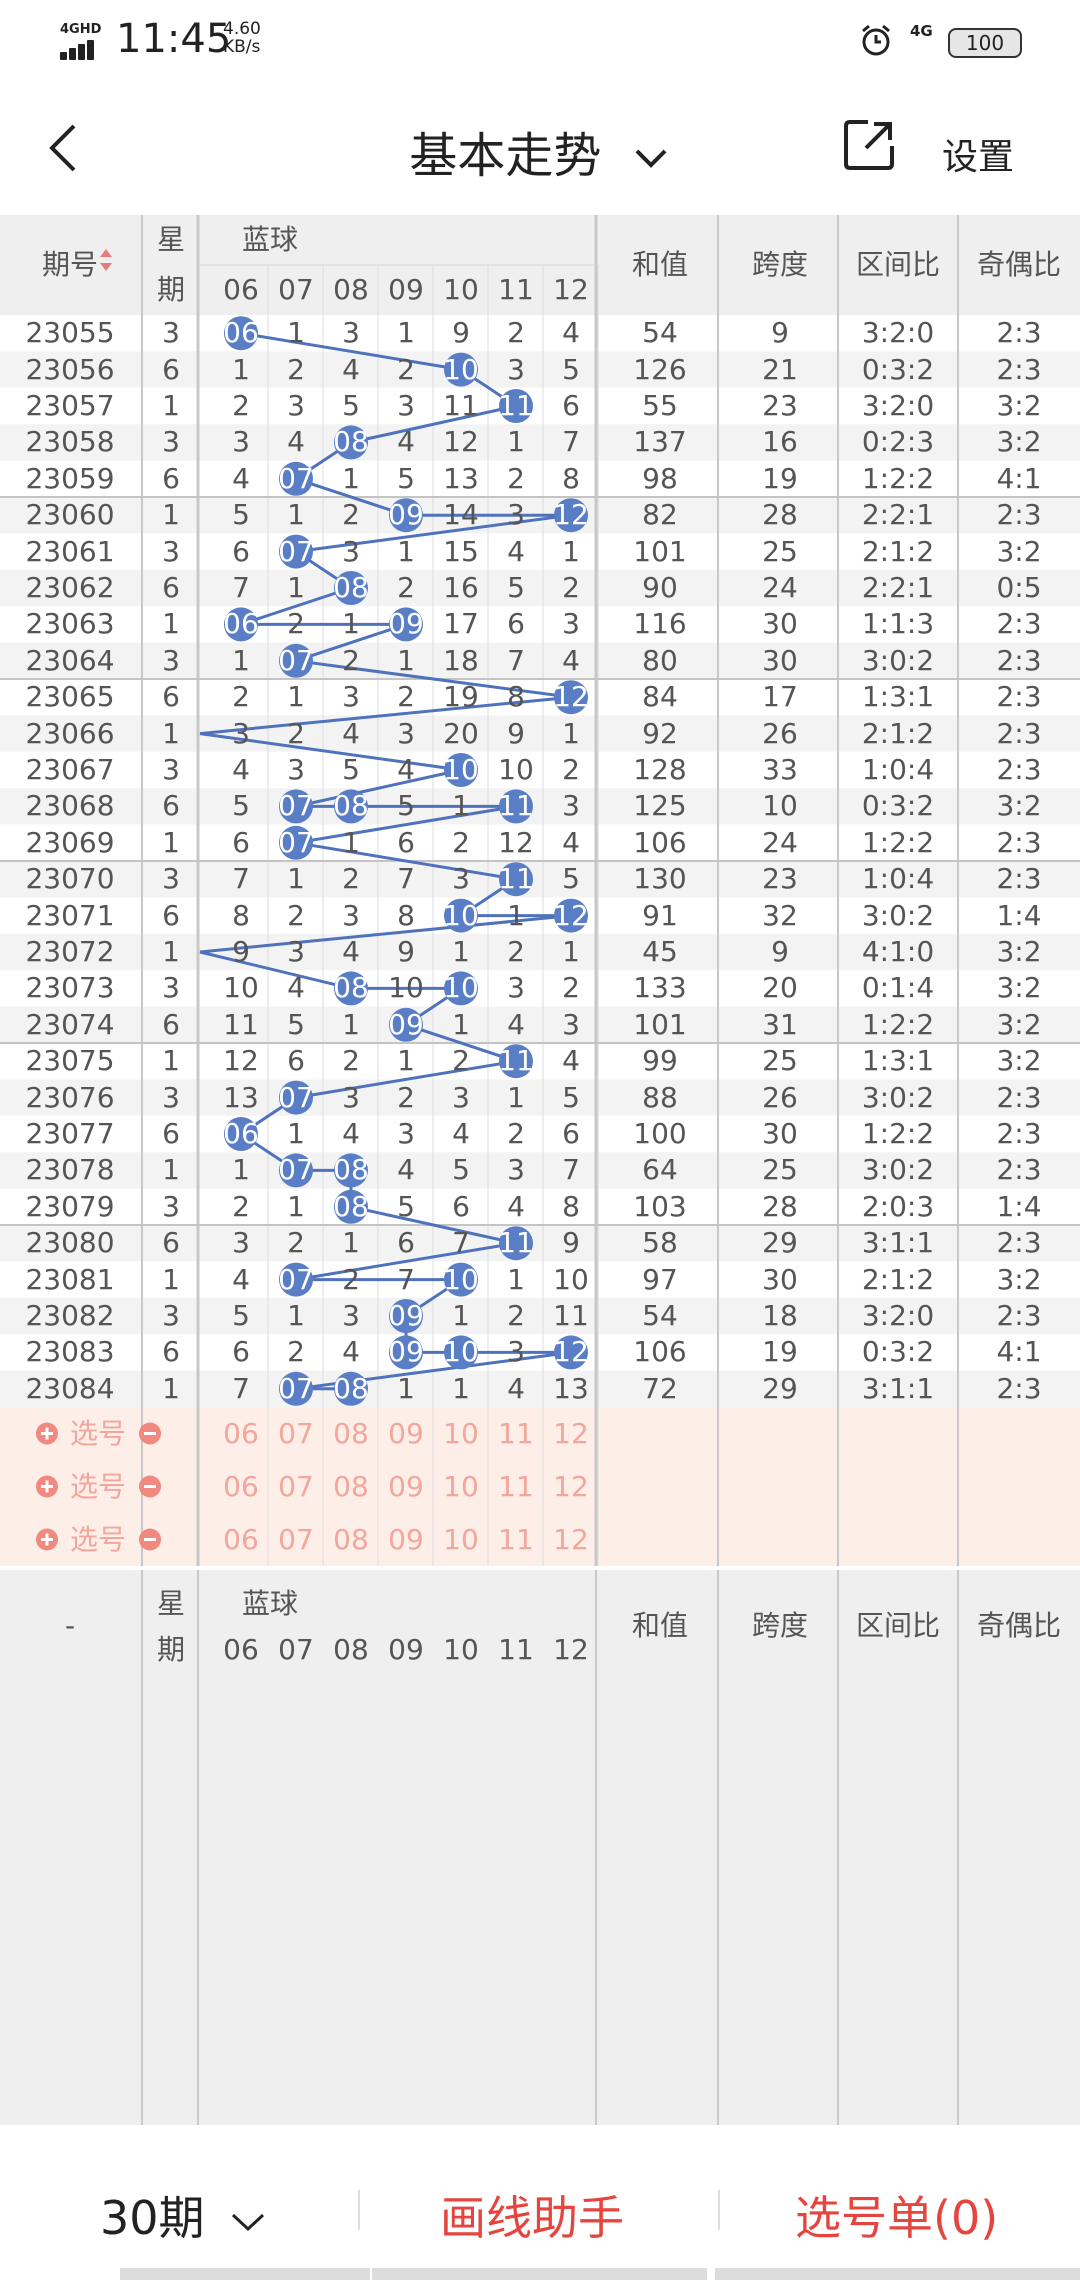  What do you see at coordinates (183, 2215) in the screenshot?
I see `period-selector: 30期` at bounding box center [183, 2215].